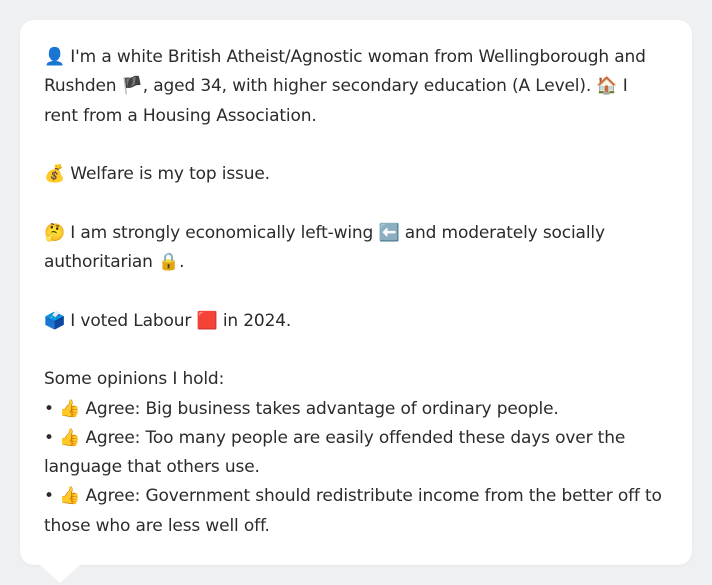 This screenshot has width=712, height=585. What do you see at coordinates (182, 262) in the screenshot?
I see `ideology-period: .` at bounding box center [182, 262].